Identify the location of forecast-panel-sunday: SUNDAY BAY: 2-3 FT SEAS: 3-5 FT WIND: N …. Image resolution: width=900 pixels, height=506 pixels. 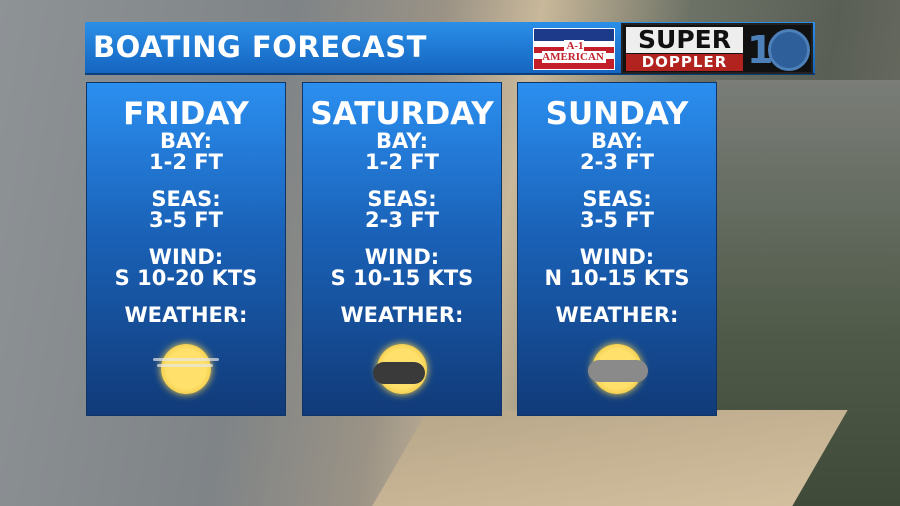
(617, 249).